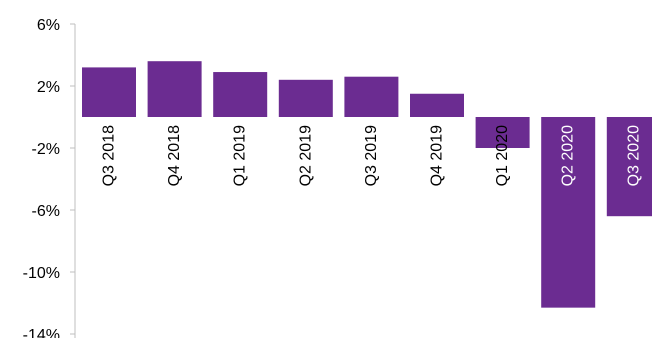 The image size is (652, 338). What do you see at coordinates (240, 155) in the screenshot?
I see `category-label: Q1 2019` at bounding box center [240, 155].